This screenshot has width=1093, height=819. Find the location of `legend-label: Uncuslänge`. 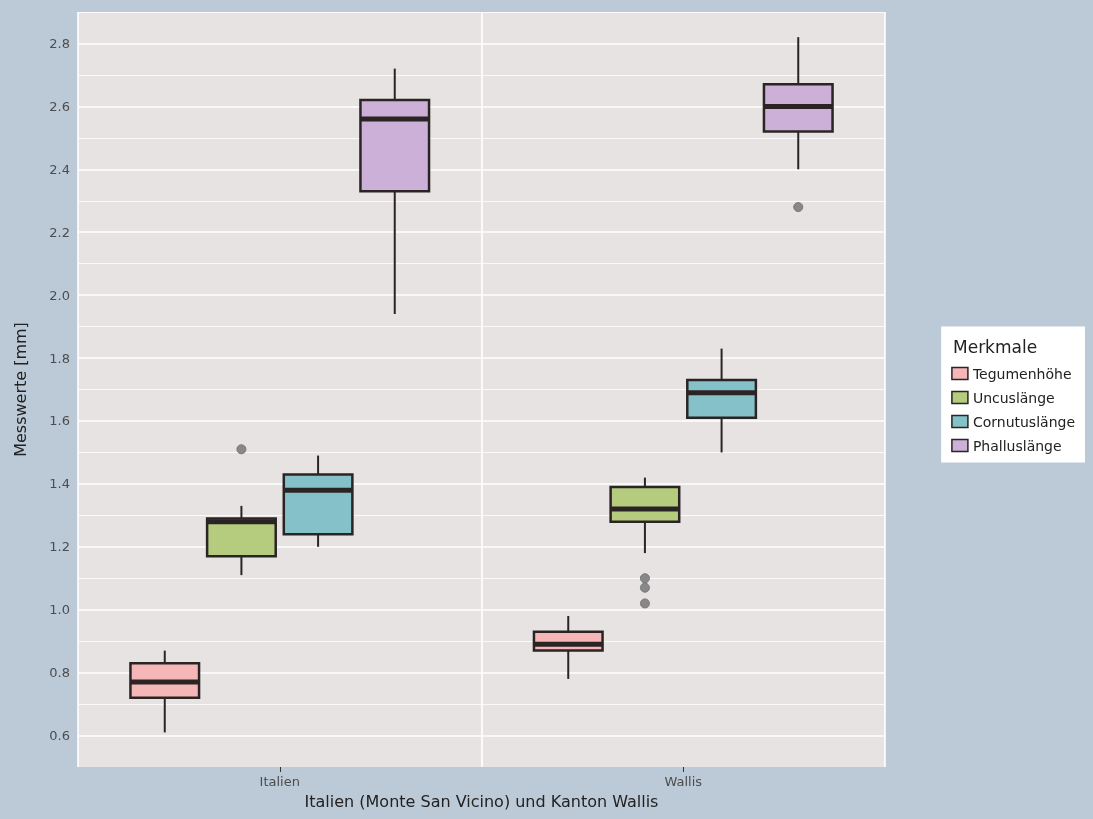

legend-label: Uncuslänge is located at coordinates (1013, 397).